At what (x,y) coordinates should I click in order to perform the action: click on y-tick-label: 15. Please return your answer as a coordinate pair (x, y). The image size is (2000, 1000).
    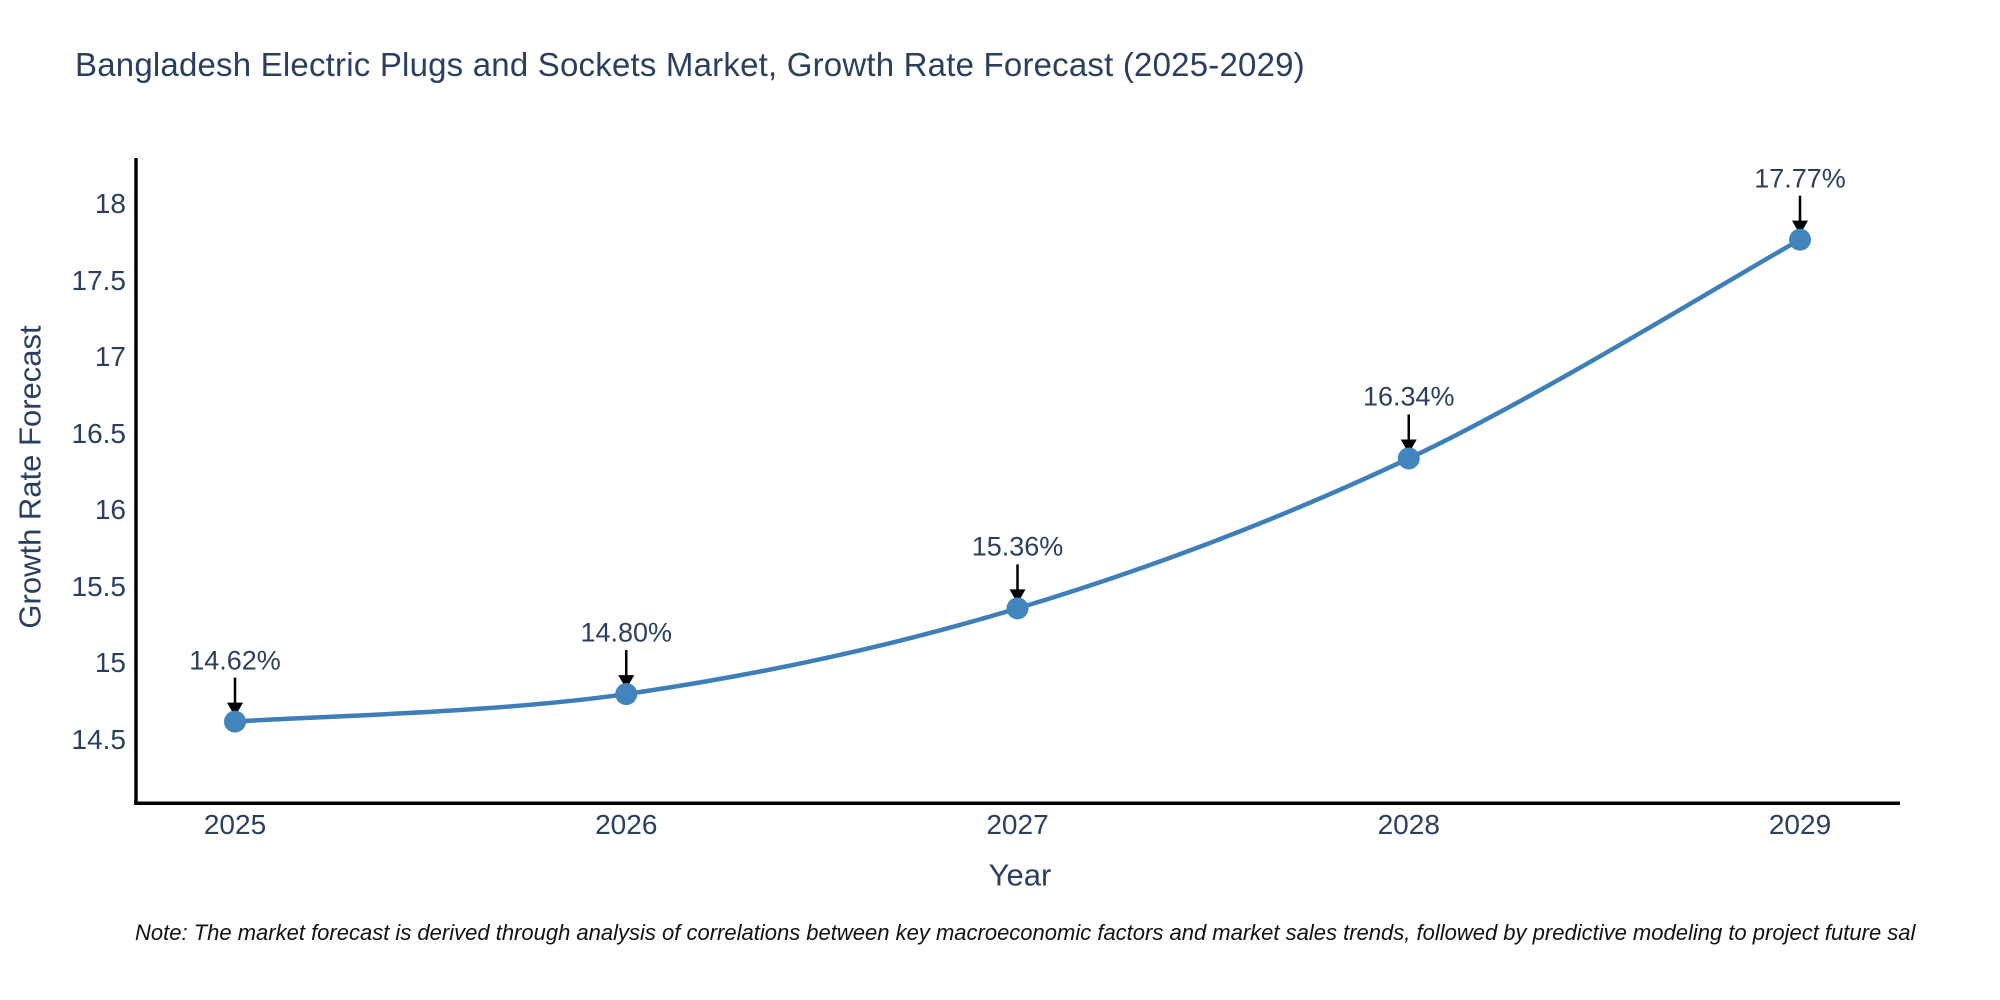
    Looking at the image, I should click on (110, 663).